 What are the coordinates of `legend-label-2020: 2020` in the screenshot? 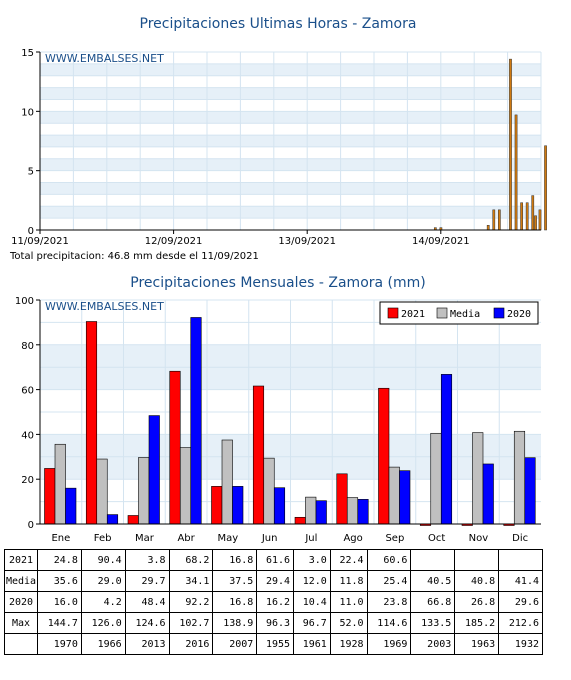 It's located at (519, 314).